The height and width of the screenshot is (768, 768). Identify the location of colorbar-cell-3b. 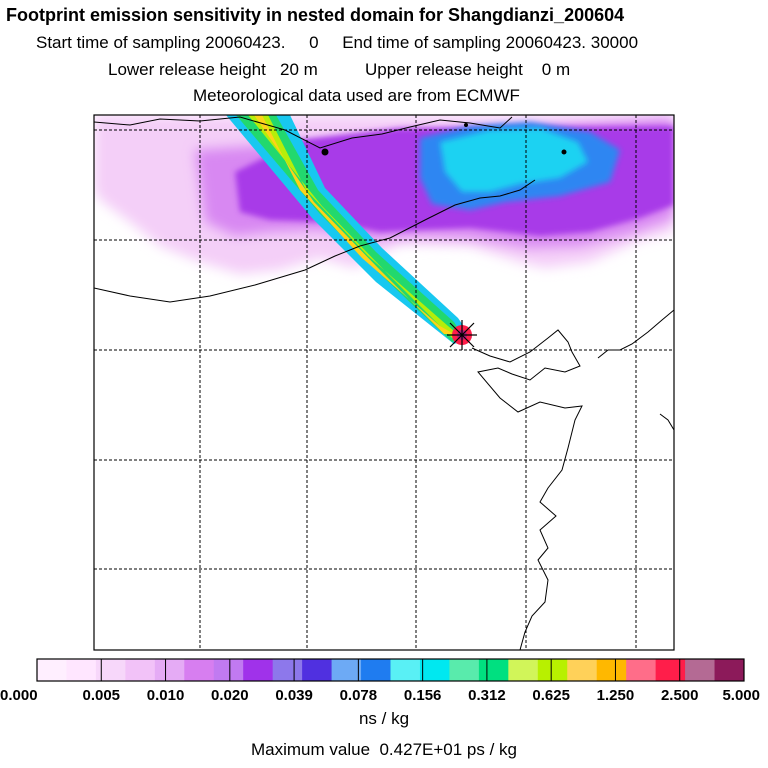
(258, 670).